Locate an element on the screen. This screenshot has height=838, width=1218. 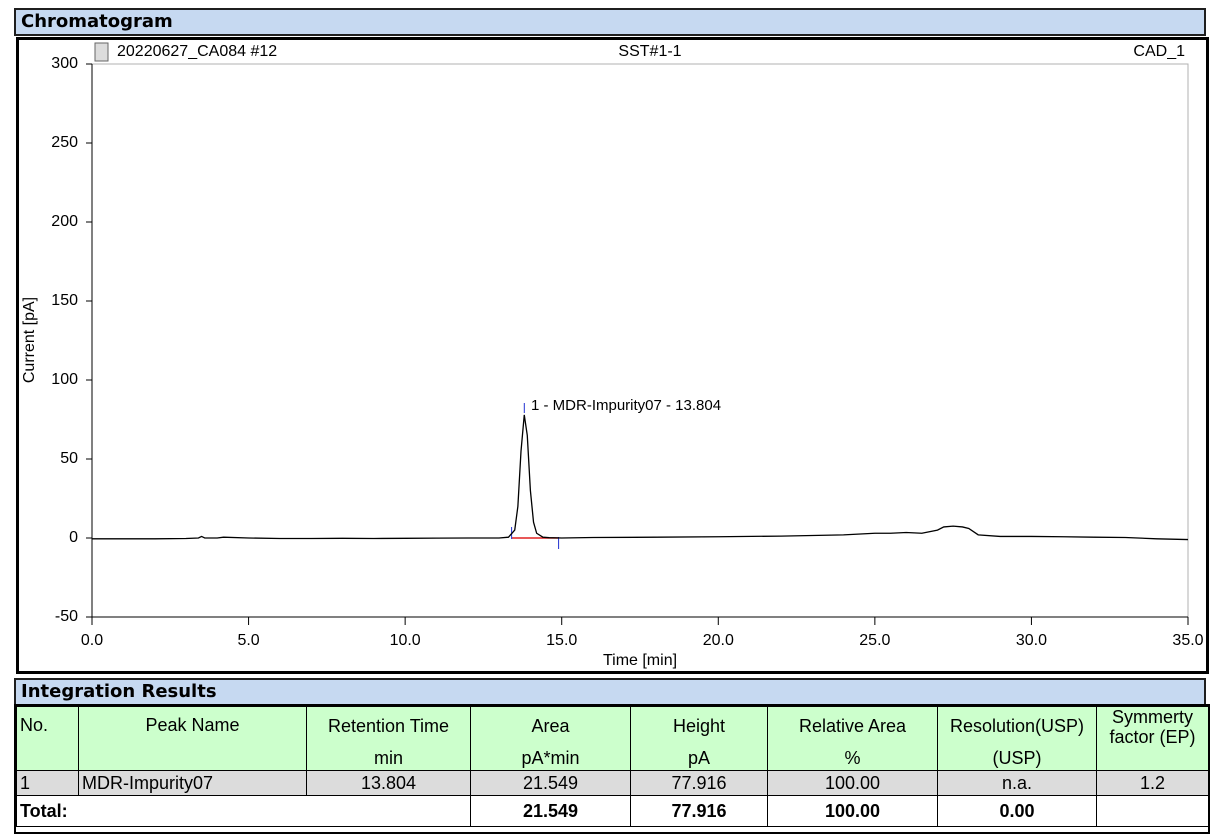
y-tick-label: 150 is located at coordinates (64, 300).